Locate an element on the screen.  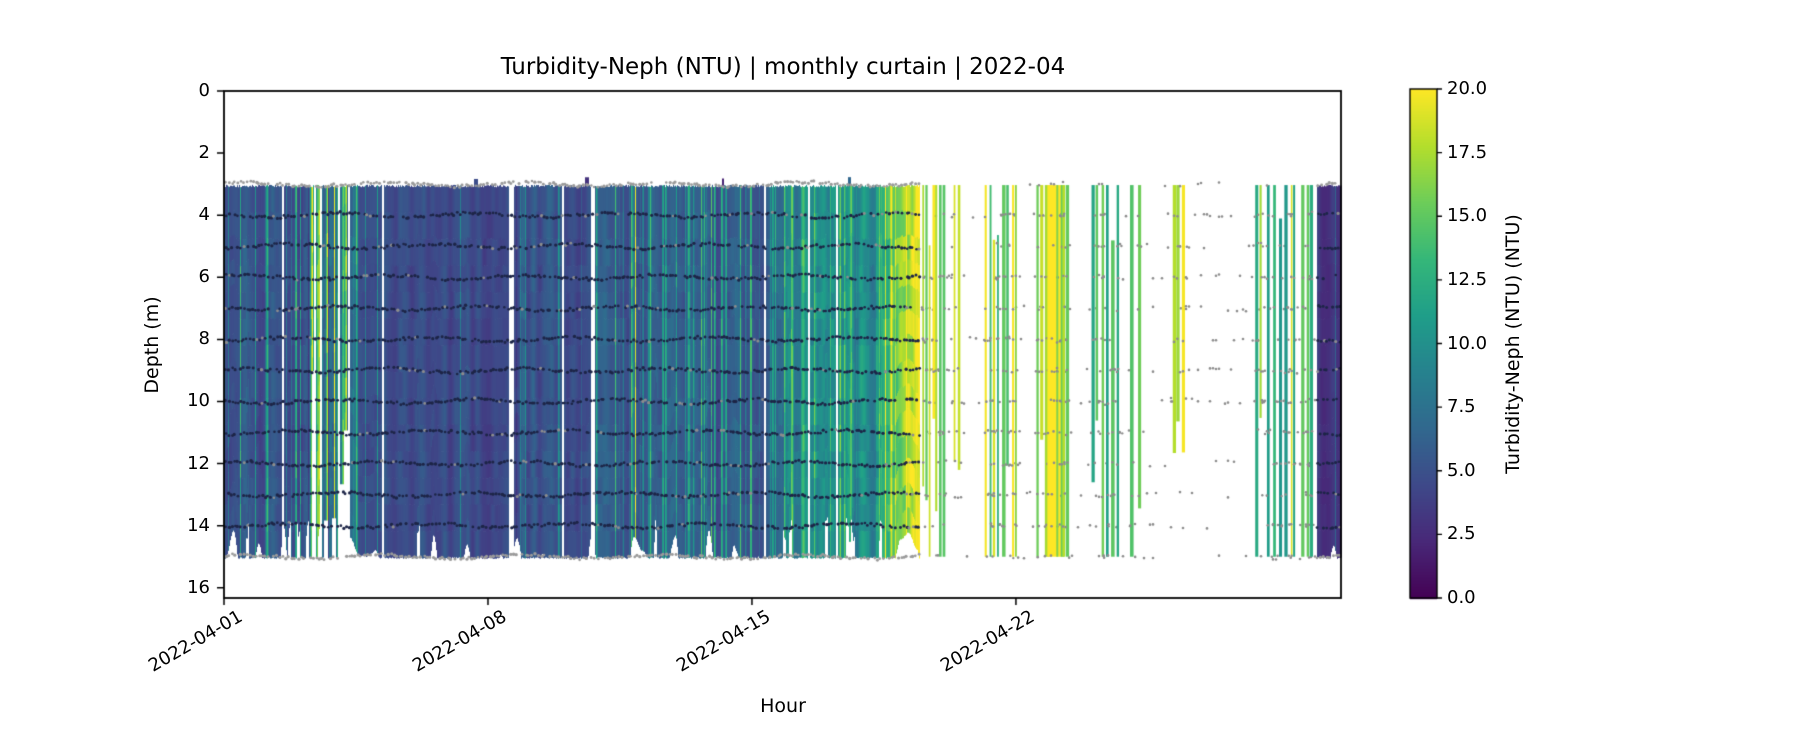
colorbar-tick-label: 5.0 is located at coordinates (1461, 470).